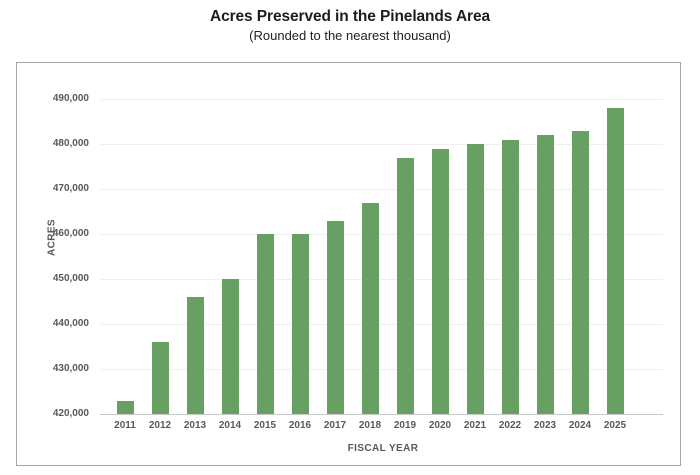  I want to click on bar-2023, so click(545, 274).